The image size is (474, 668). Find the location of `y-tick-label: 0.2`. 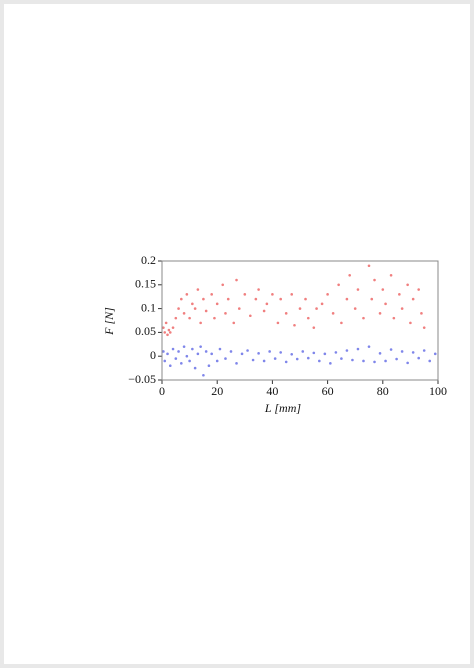

y-tick-label: 0.2 is located at coordinates (148, 260).